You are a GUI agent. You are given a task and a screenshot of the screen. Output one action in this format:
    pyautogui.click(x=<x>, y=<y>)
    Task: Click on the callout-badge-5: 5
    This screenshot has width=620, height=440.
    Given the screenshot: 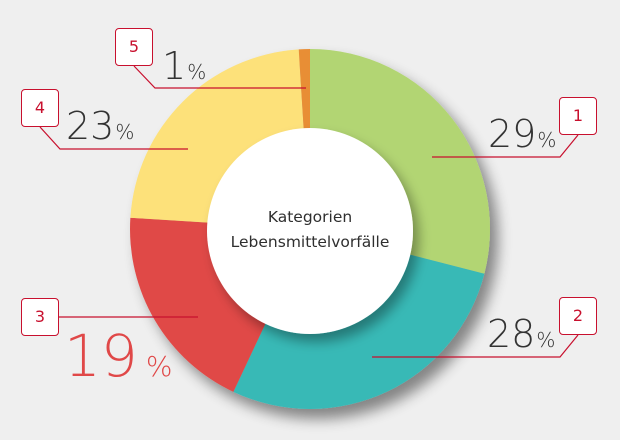 What is the action you would take?
    pyautogui.click(x=134, y=47)
    